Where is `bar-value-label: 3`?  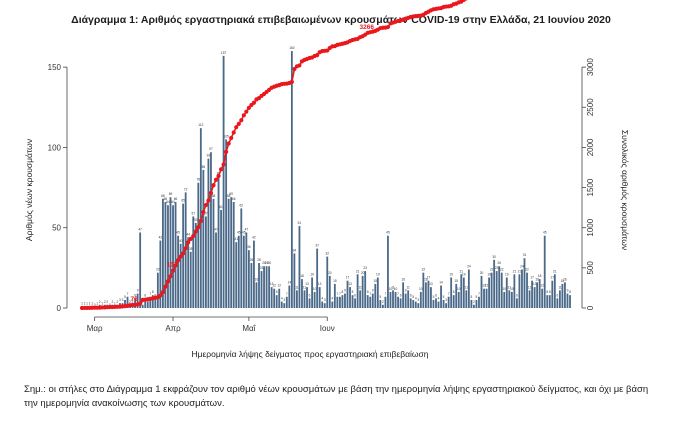 bar-value-label: 3 is located at coordinates (418, 300).